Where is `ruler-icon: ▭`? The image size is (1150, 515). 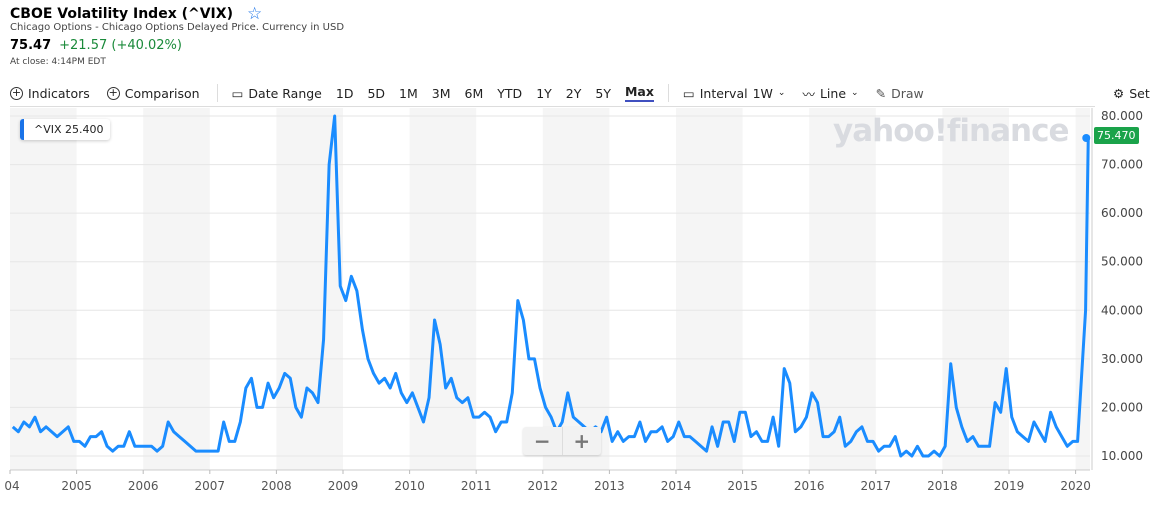 ruler-icon: ▭ is located at coordinates (688, 93).